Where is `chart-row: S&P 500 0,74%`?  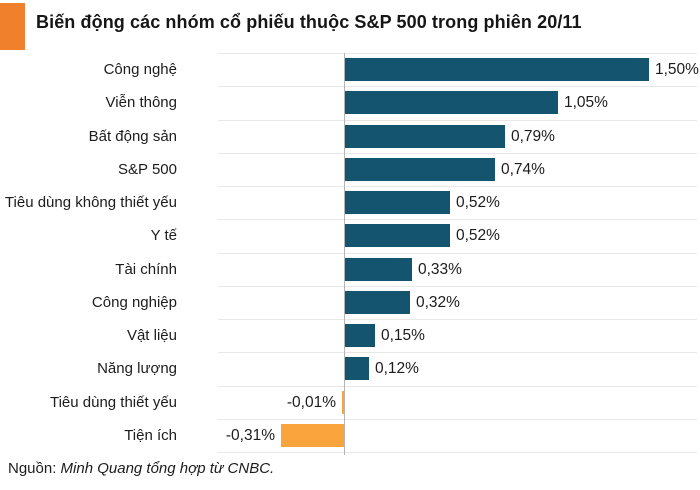
chart-row: S&P 500 0,74% is located at coordinates (350, 169).